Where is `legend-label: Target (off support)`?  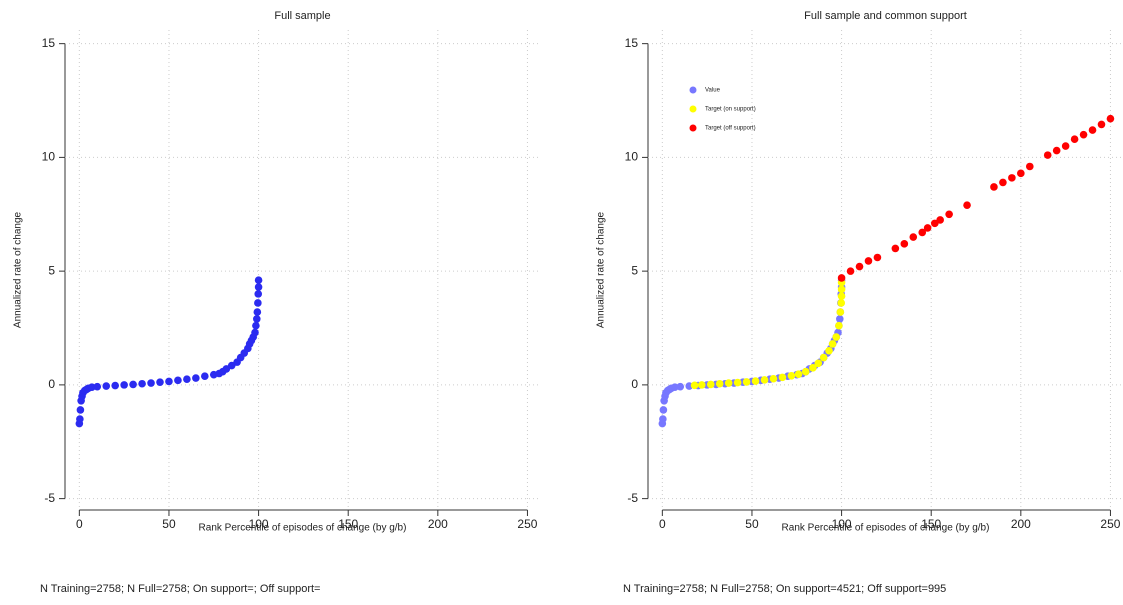 legend-label: Target (off support) is located at coordinates (730, 129).